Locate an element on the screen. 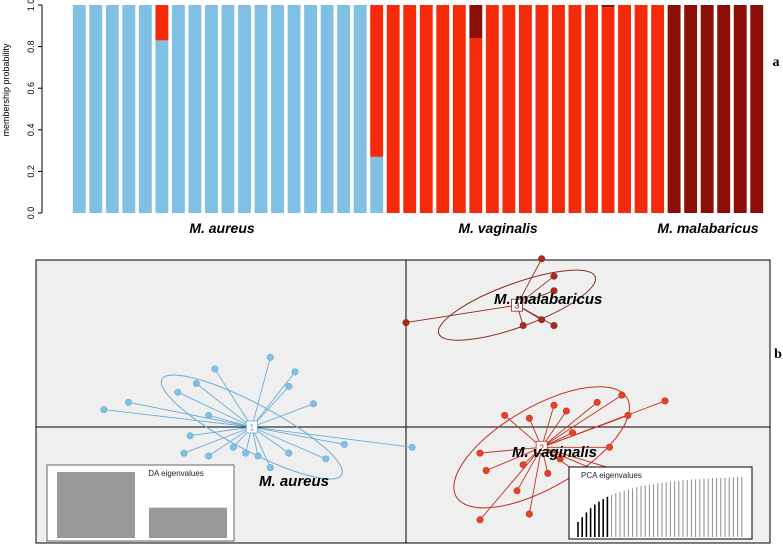 The width and height of the screenshot is (783, 546). panel-letter-a: a is located at coordinates (776, 62).